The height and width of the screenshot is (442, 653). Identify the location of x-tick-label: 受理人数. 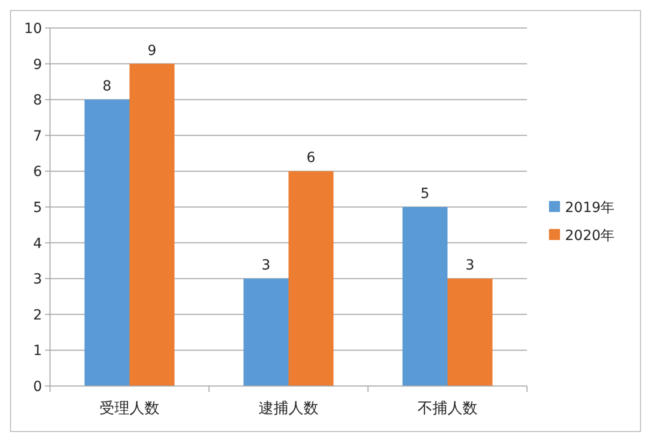
(130, 408).